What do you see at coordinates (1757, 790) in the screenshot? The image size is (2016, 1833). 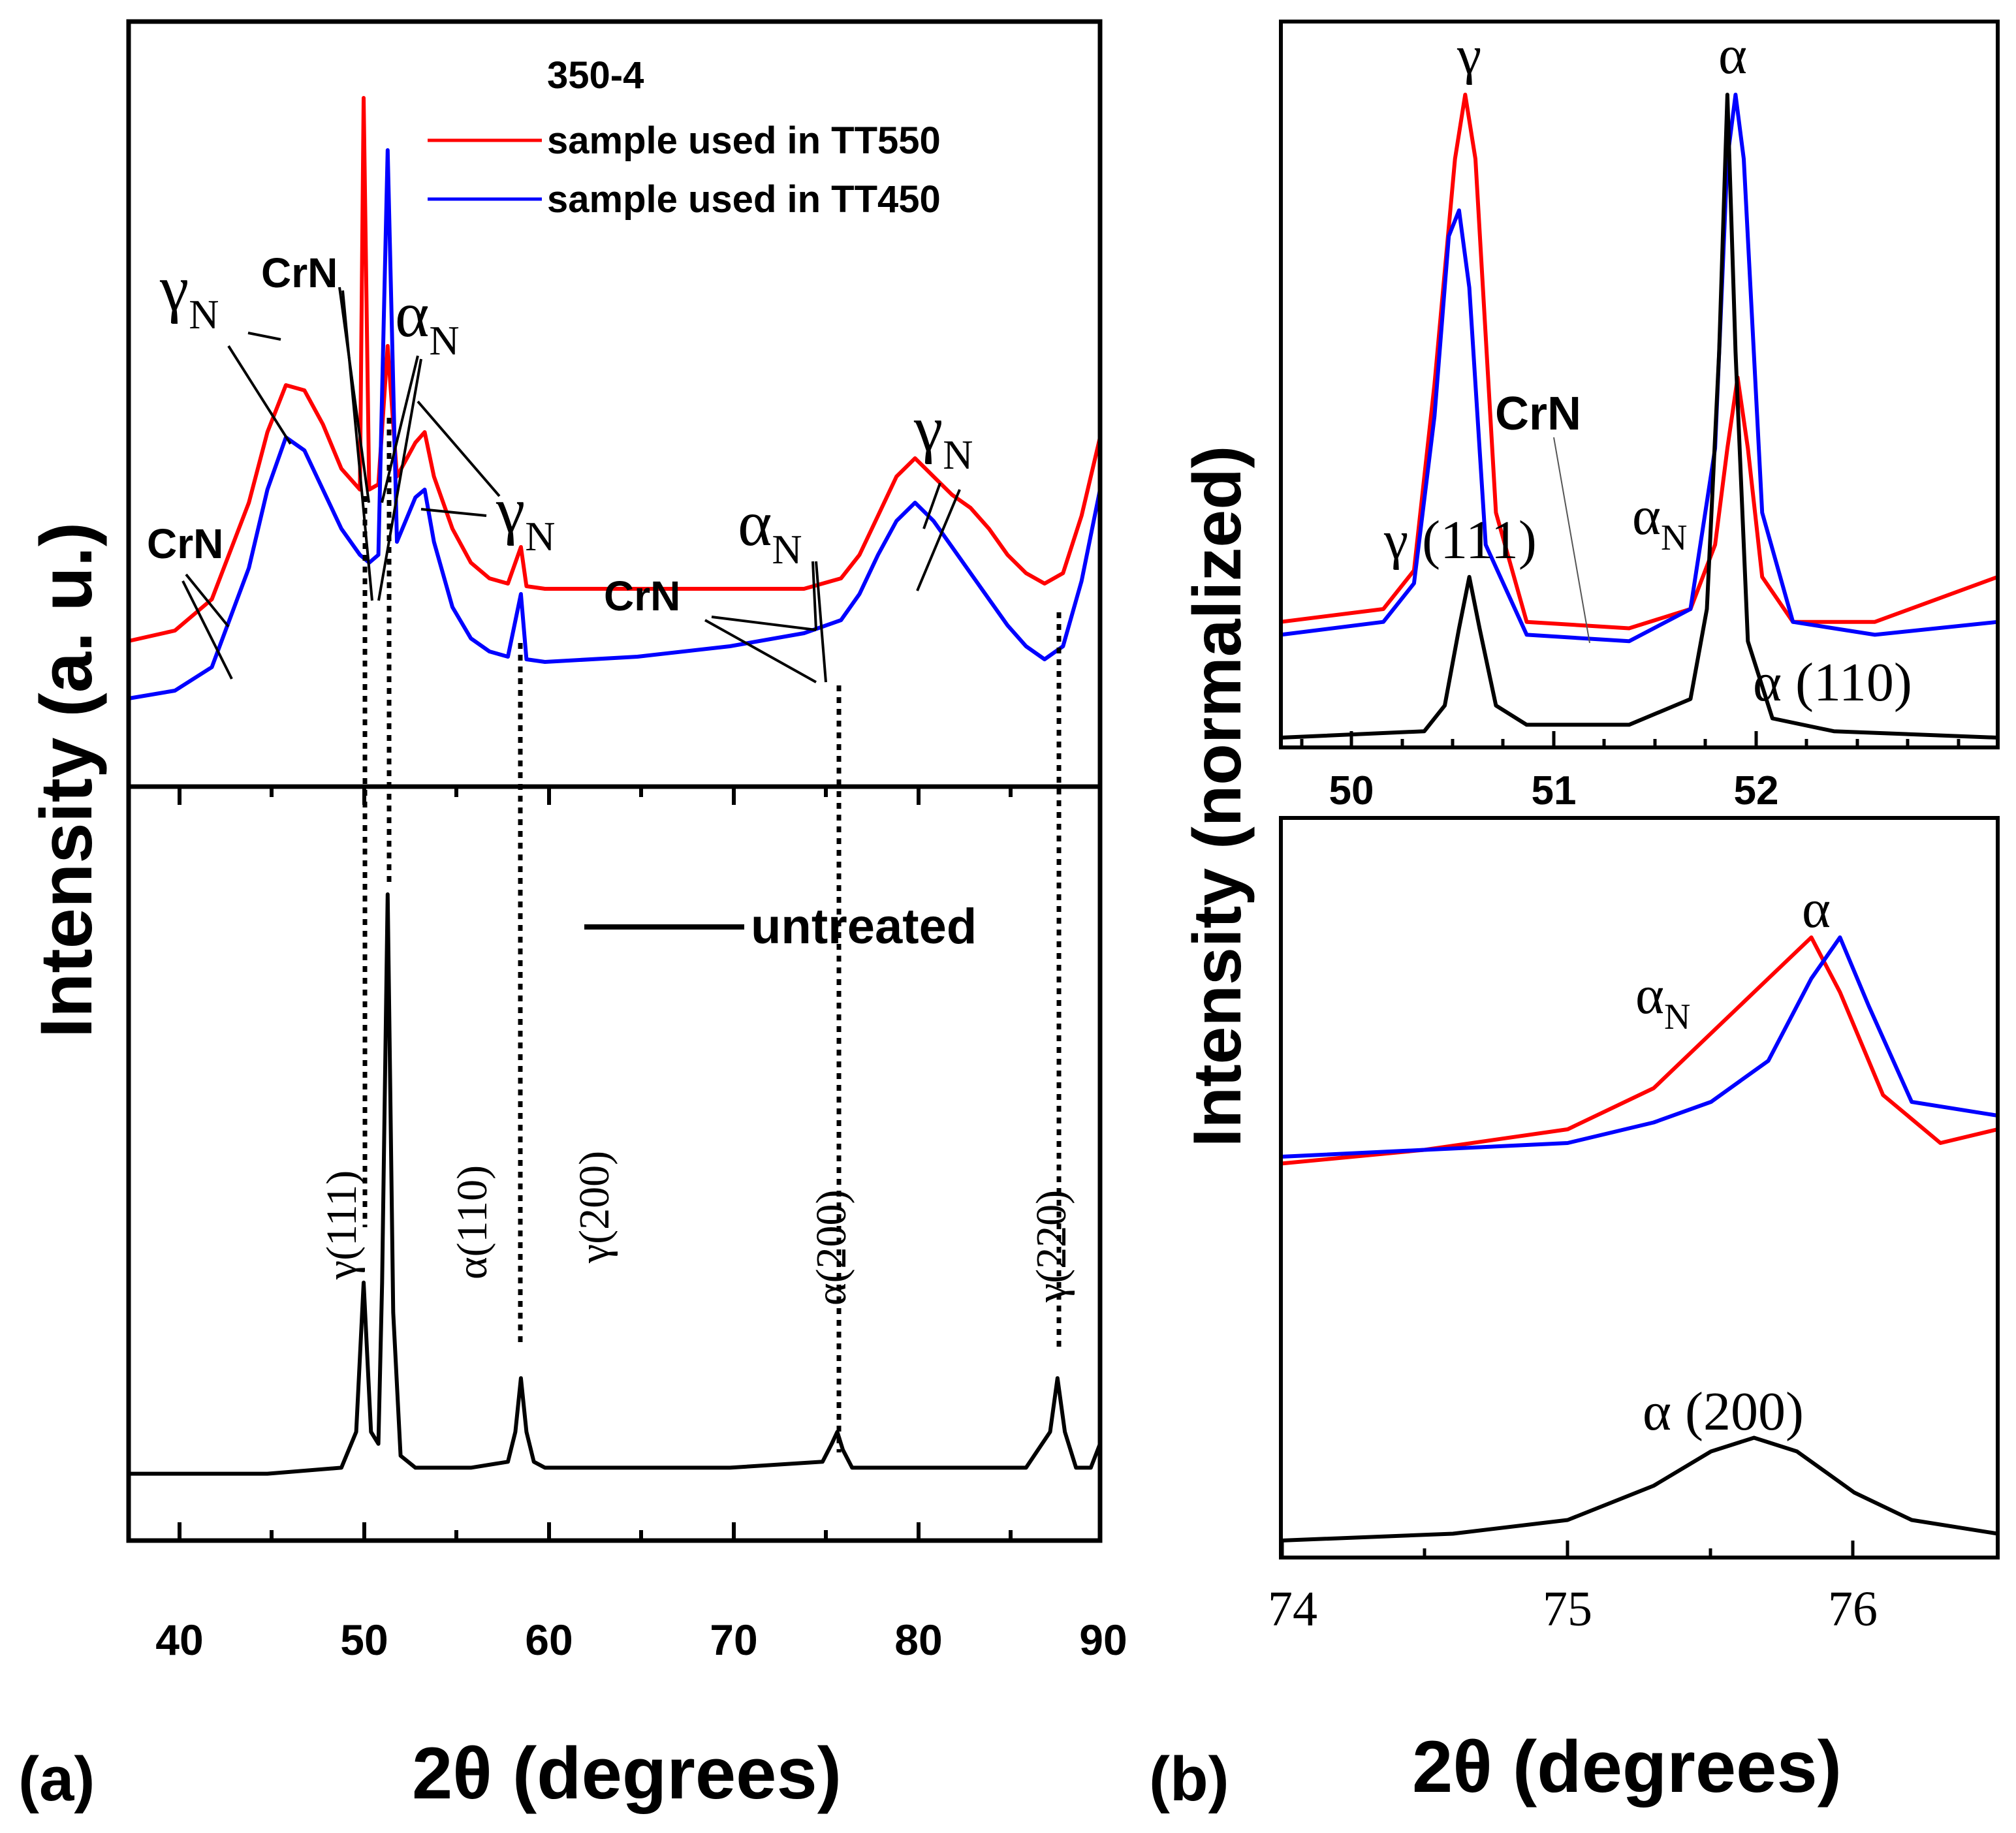 I see `b-top-xtick-label: 52` at bounding box center [1757, 790].